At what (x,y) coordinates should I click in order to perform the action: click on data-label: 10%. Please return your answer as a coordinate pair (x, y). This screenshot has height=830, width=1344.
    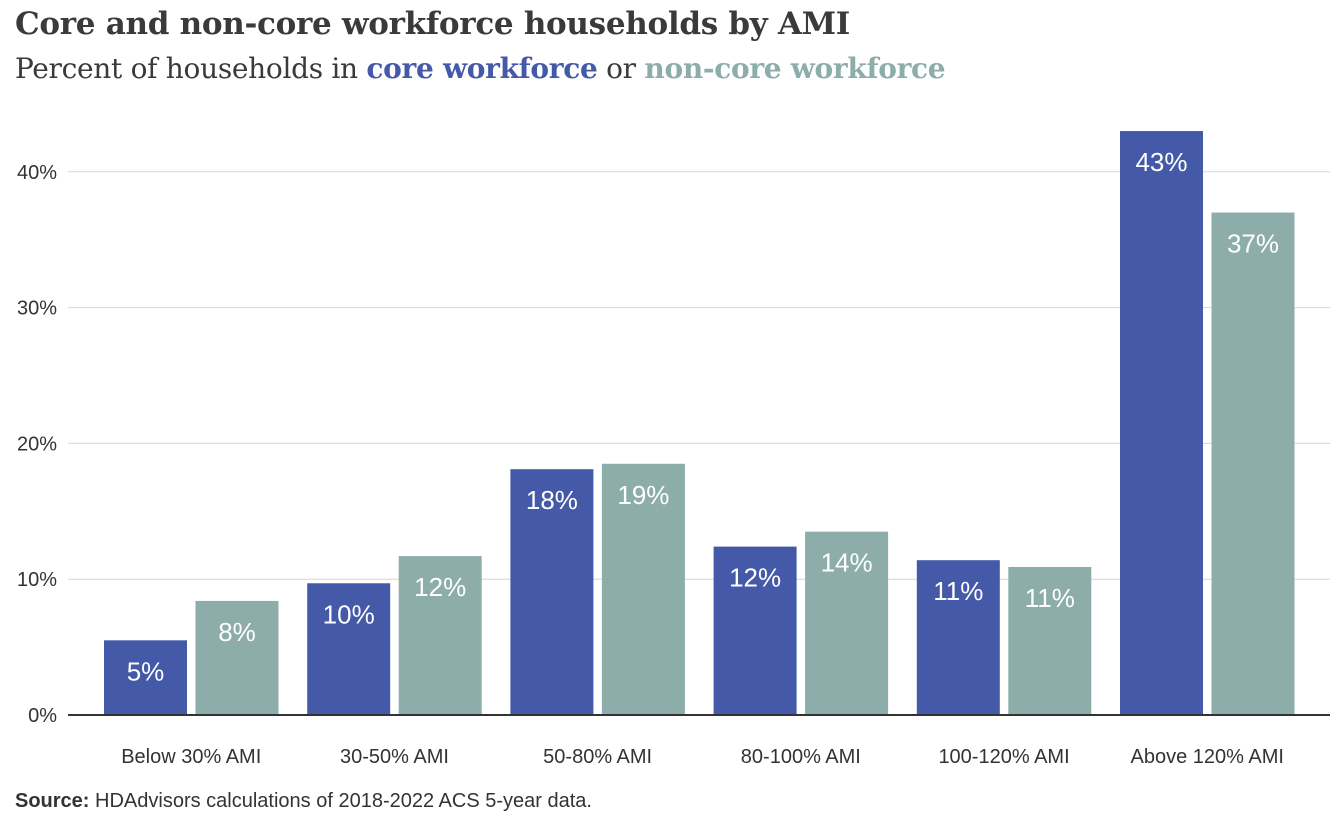
    Looking at the image, I should click on (349, 614).